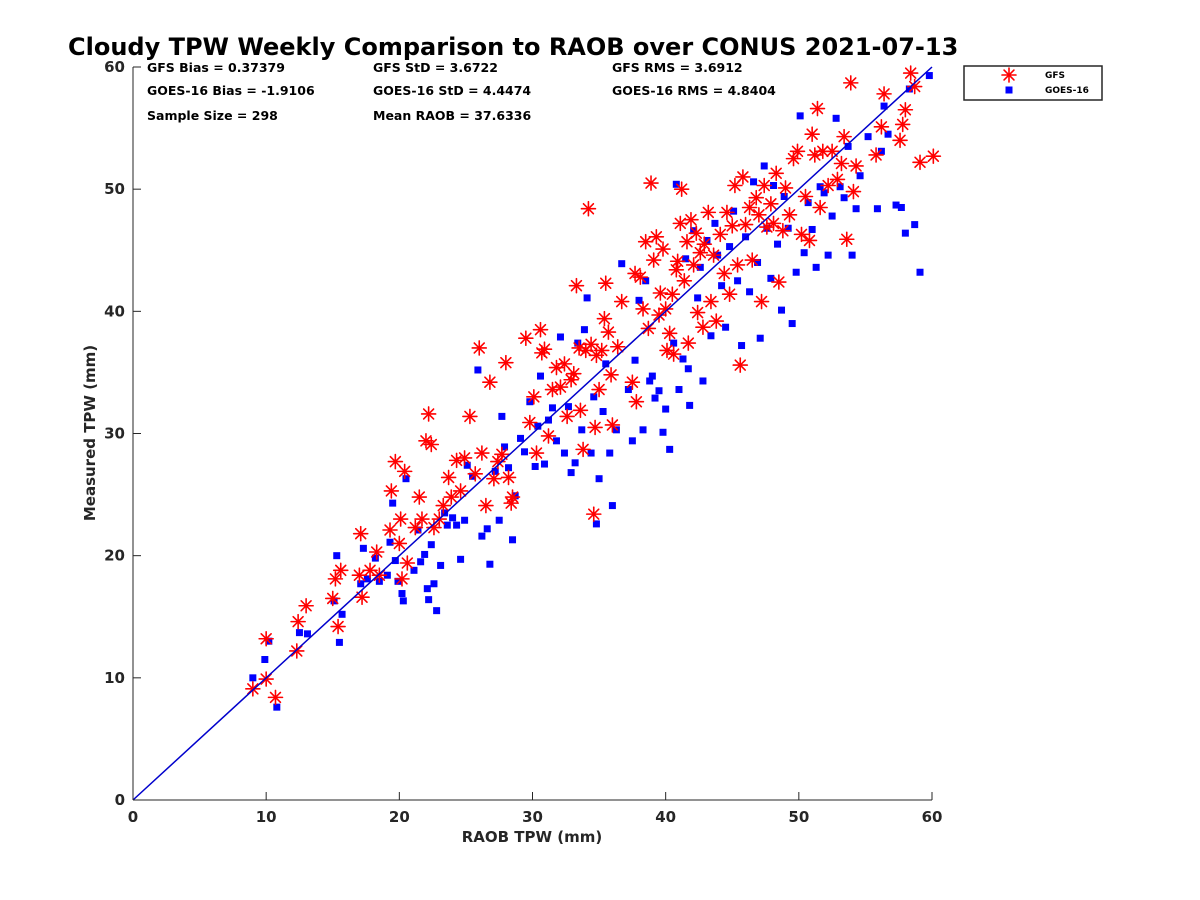  Describe the element at coordinates (114, 311) in the screenshot. I see `y-tick-label: 40` at that location.